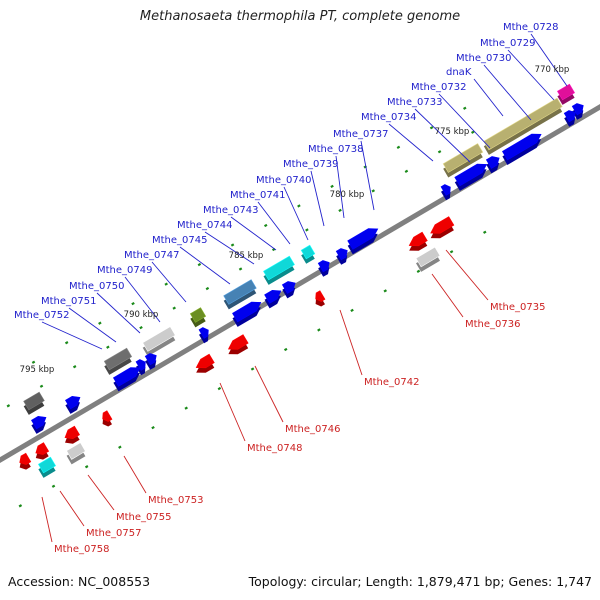  What do you see at coordinates (392, 382) in the screenshot?
I see `gene-label-reverse: Mthe_0742` at bounding box center [392, 382].